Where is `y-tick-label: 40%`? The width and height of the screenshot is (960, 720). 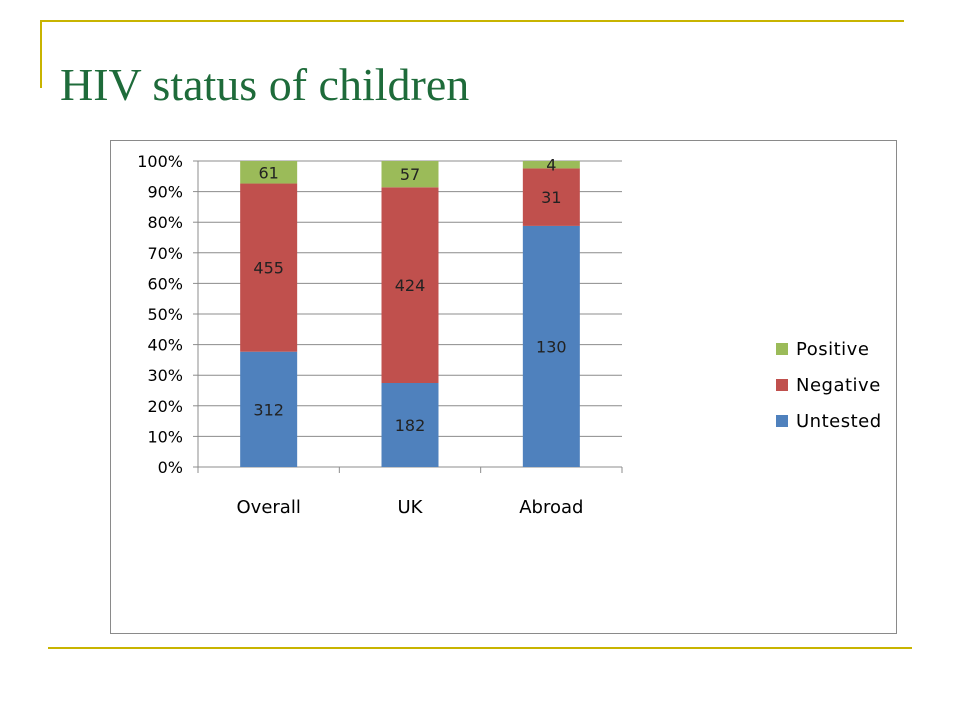
y-tick-label: 40% is located at coordinates (165, 345).